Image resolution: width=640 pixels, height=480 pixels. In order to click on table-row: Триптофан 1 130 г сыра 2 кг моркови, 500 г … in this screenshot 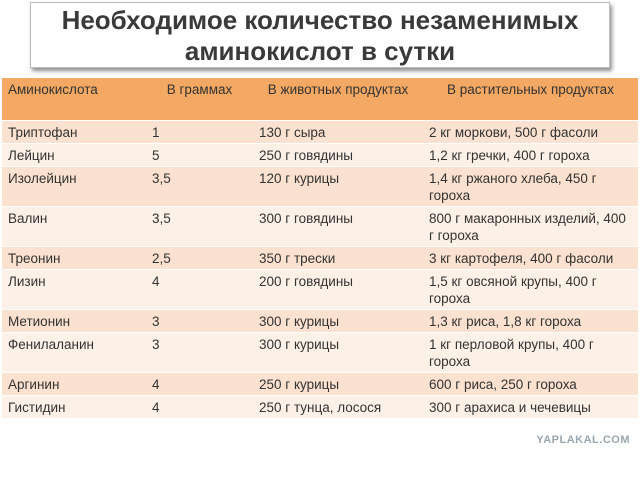, I will do `click(320, 132)`.